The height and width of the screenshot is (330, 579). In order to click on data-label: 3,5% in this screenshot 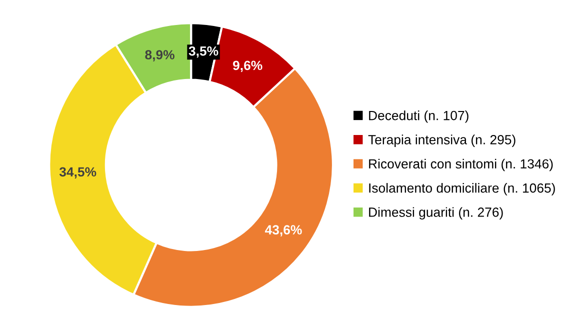, I will do `click(203, 52)`.